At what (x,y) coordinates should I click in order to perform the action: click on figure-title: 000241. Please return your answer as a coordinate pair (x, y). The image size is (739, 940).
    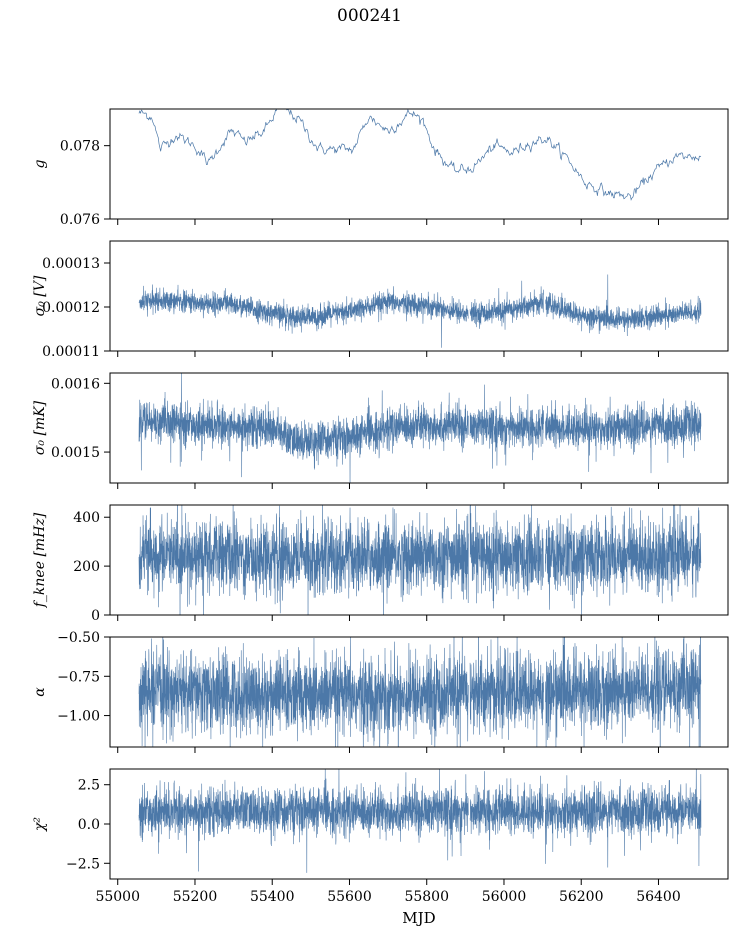
    Looking at the image, I should click on (369, 16).